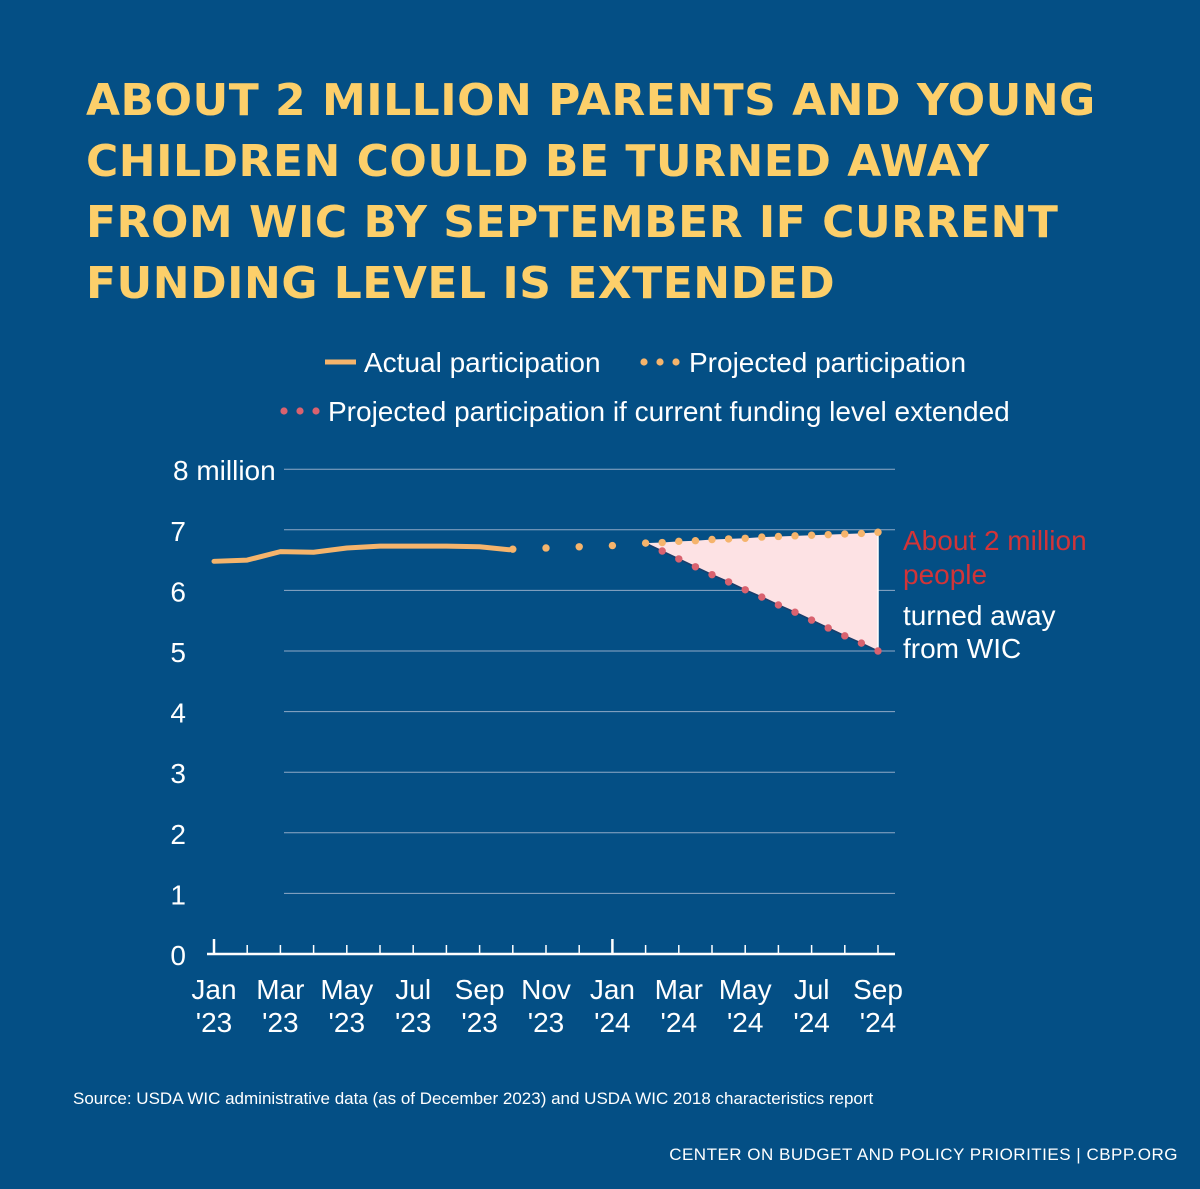  I want to click on annotation-highlight-2: people, so click(945, 574).